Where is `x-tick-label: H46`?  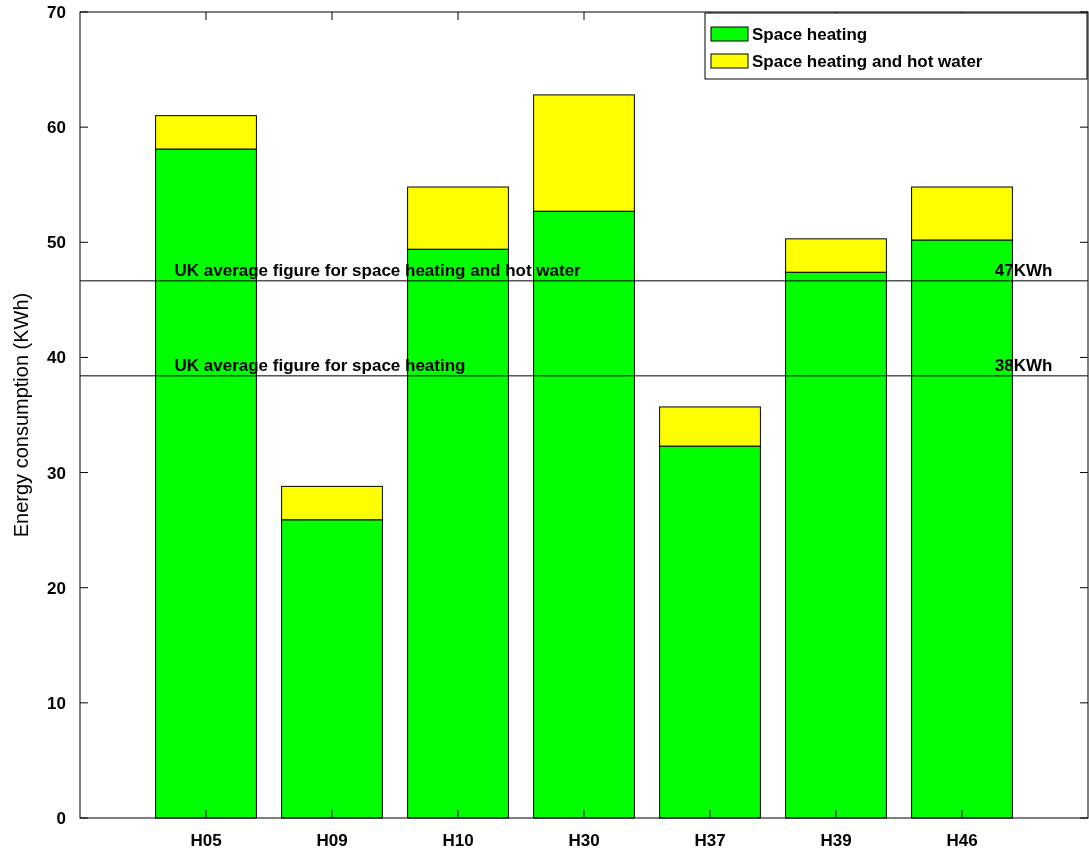
x-tick-label: H46 is located at coordinates (962, 840).